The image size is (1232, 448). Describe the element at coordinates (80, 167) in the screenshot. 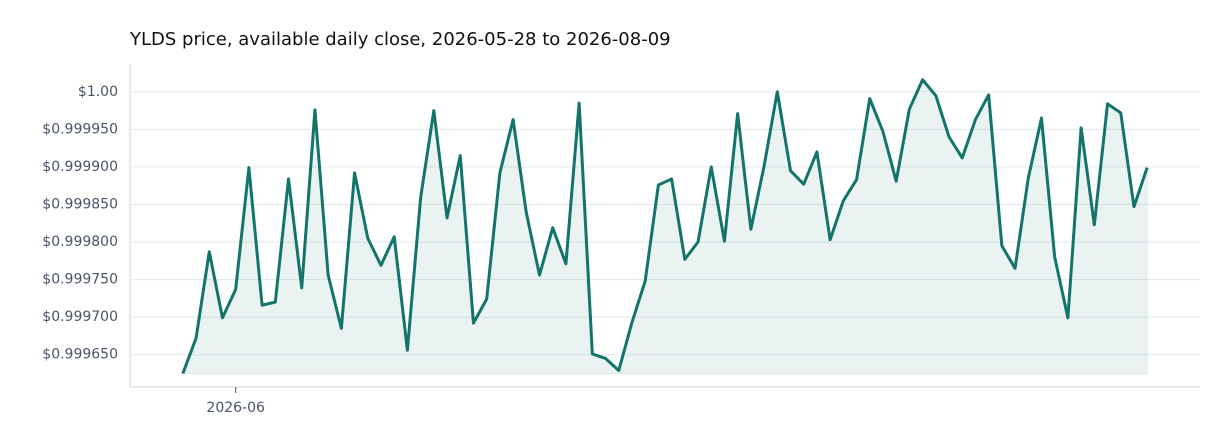

I see `y-tick-label: $0.999900` at that location.